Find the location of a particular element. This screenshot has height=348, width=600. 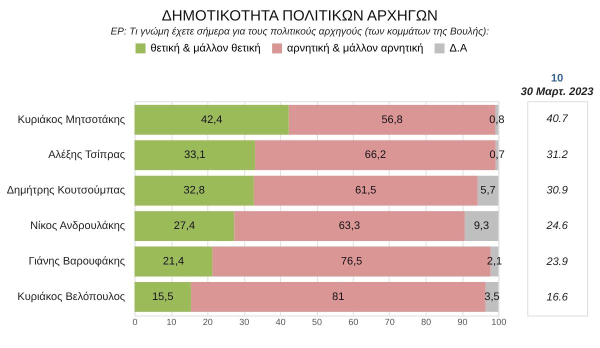

x-tick-label: 80 is located at coordinates (426, 321).